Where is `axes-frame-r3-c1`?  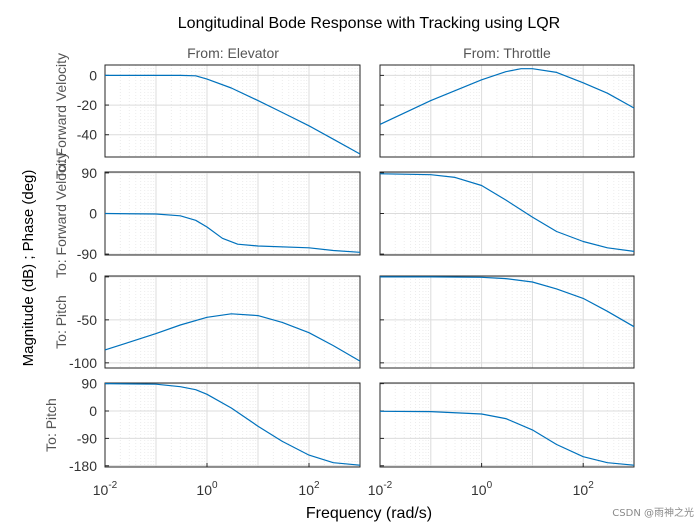
axes-frame-r3-c1 is located at coordinates (507, 425).